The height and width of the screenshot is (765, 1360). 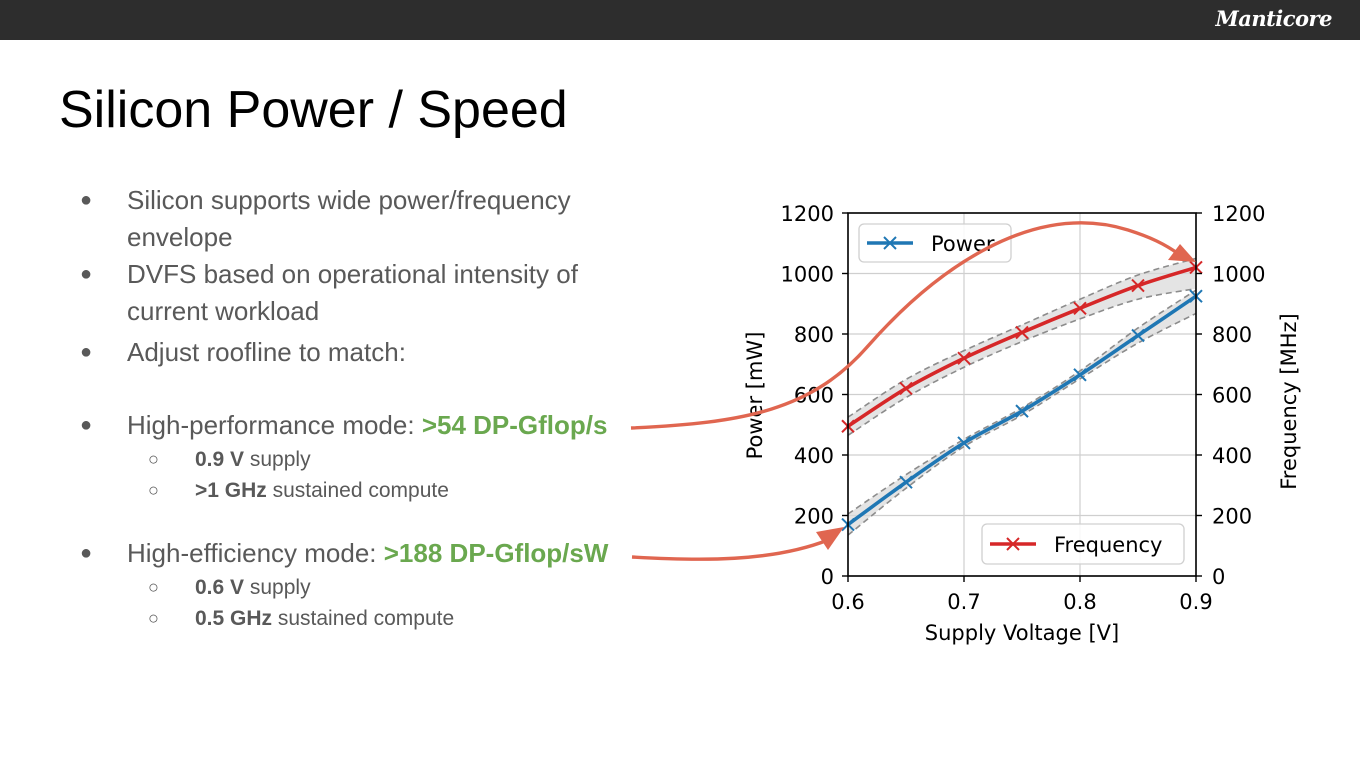 I want to click on y-axis-label: Power [mW], so click(x=755, y=396).